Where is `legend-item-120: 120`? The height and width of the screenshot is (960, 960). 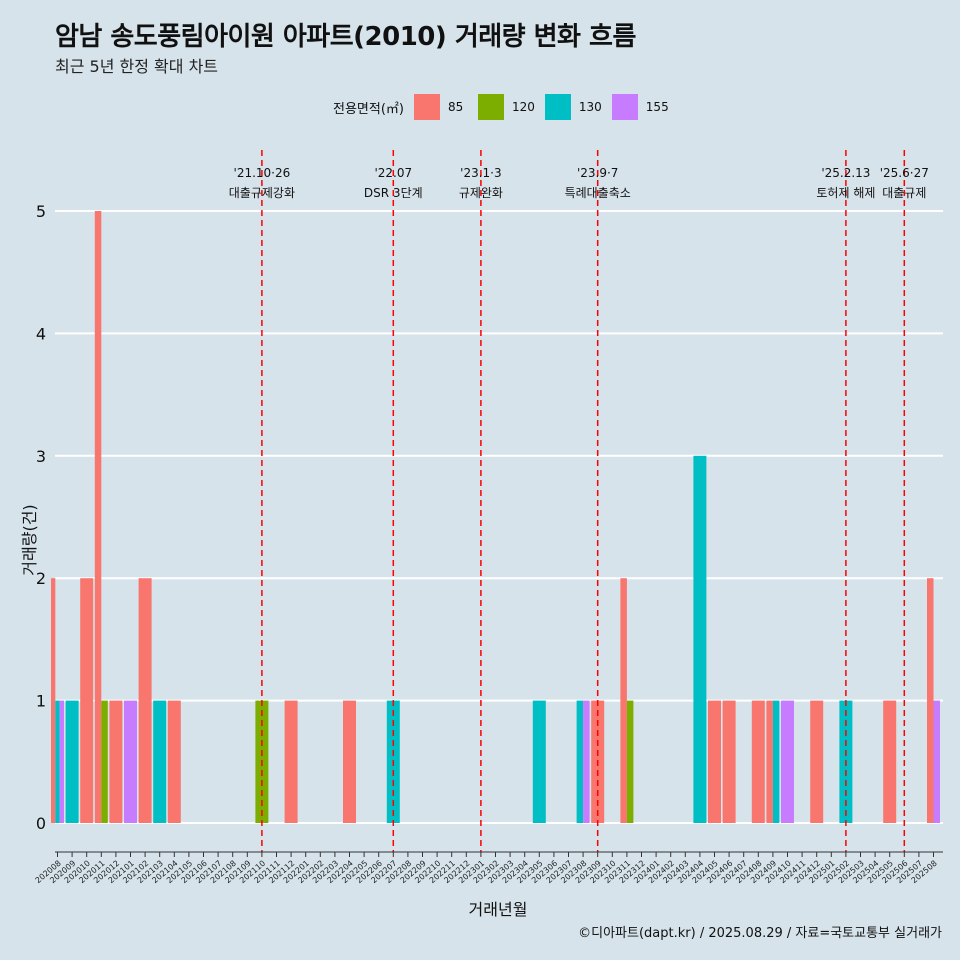
legend-item-120: 120 is located at coordinates (506, 107).